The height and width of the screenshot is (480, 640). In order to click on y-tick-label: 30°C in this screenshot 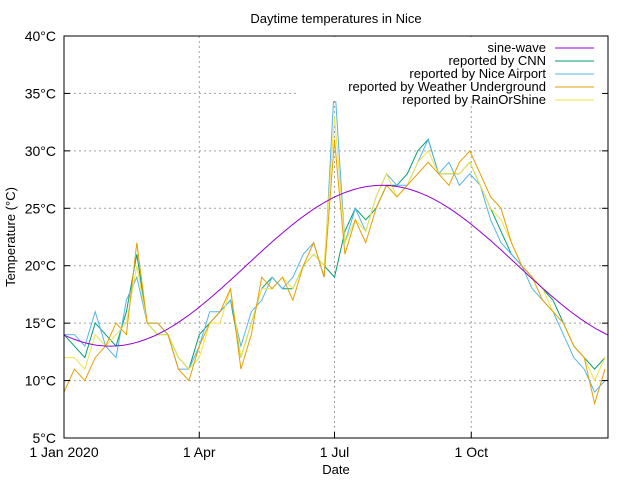, I will do `click(40, 151)`.